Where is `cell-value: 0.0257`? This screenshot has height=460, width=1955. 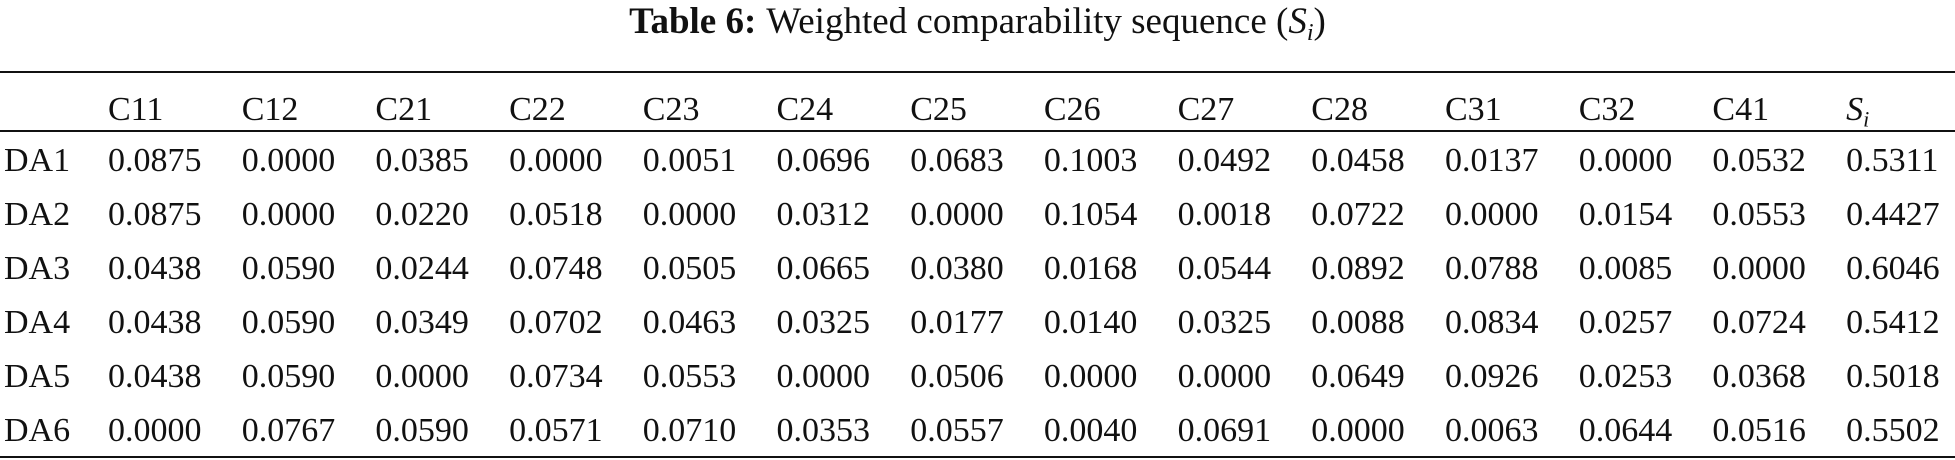 cell-value: 0.0257 is located at coordinates (1625, 322).